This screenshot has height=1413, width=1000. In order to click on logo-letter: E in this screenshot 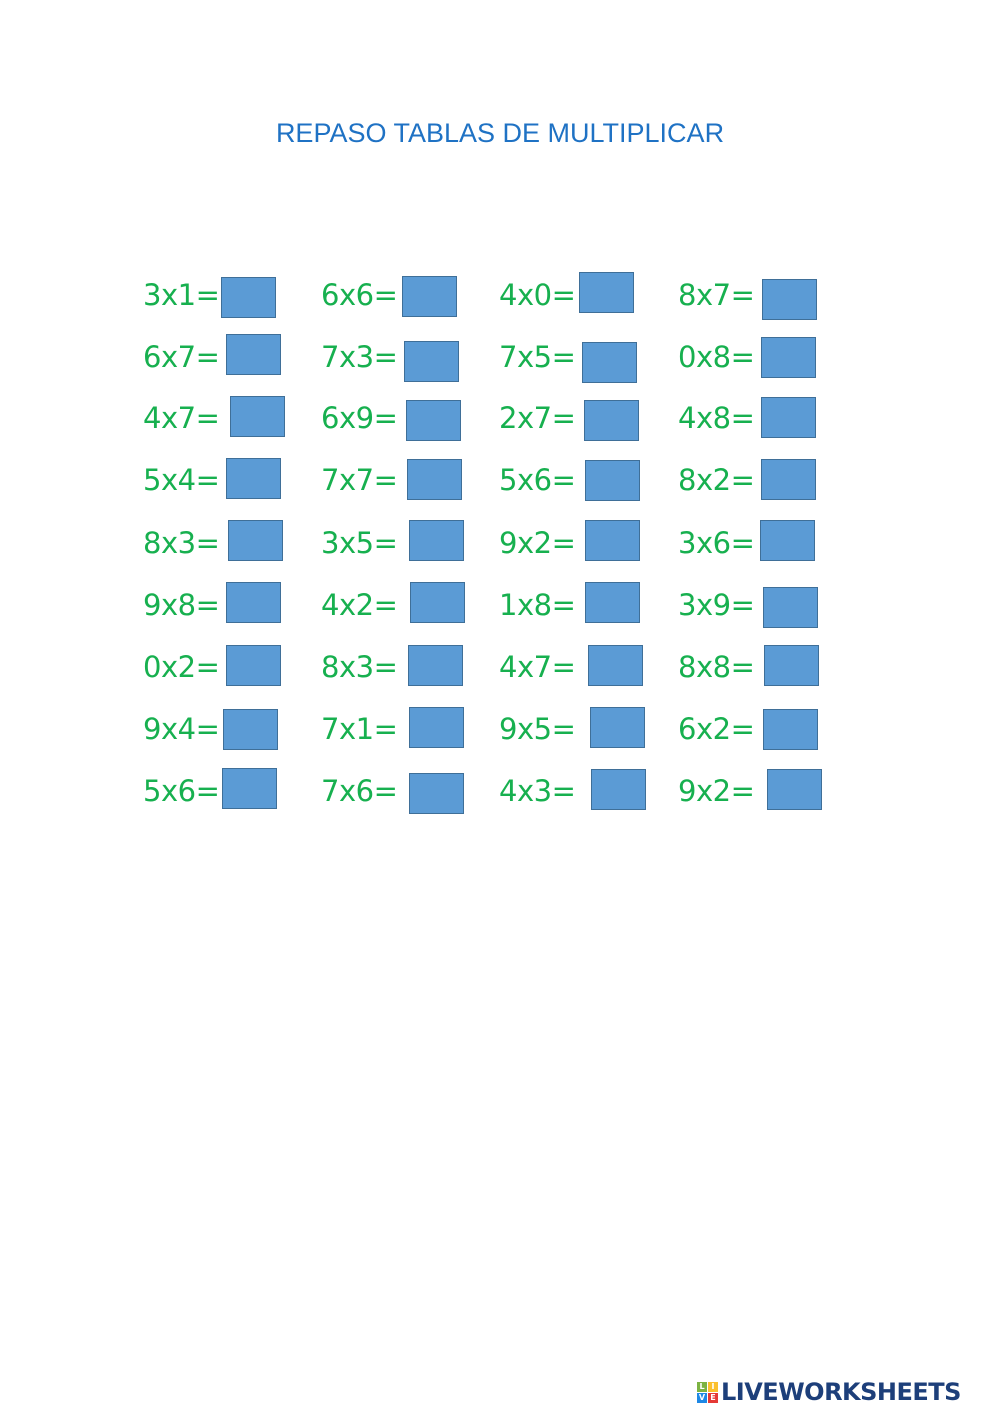, I will do `click(713, 1397)`.